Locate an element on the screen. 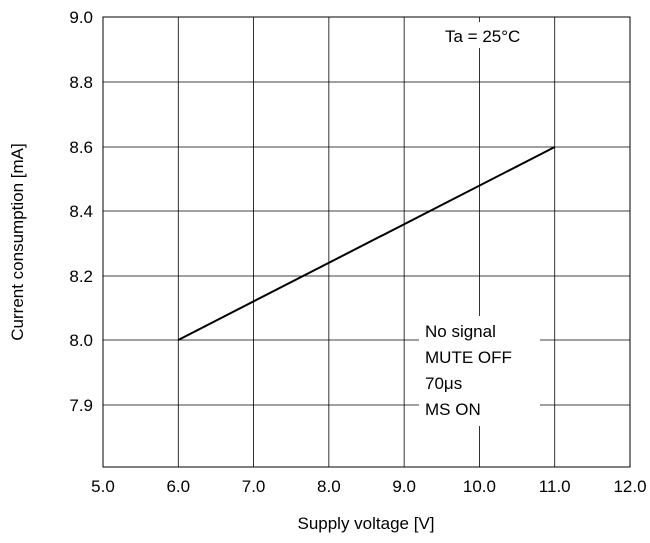 Image resolution: width=650 pixels, height=543 pixels. x-axis-label: Supply voltage [V] is located at coordinates (365, 523).